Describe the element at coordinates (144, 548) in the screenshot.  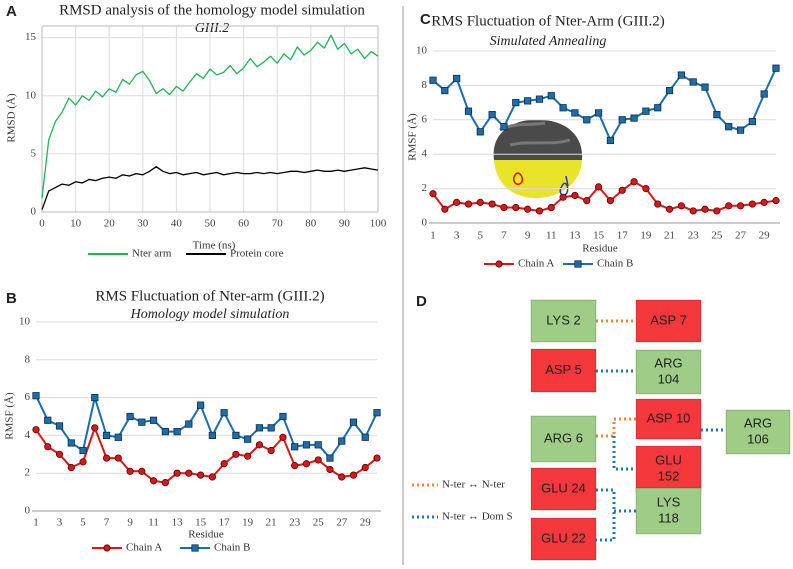
I see `legend-label: Chain A` at that location.